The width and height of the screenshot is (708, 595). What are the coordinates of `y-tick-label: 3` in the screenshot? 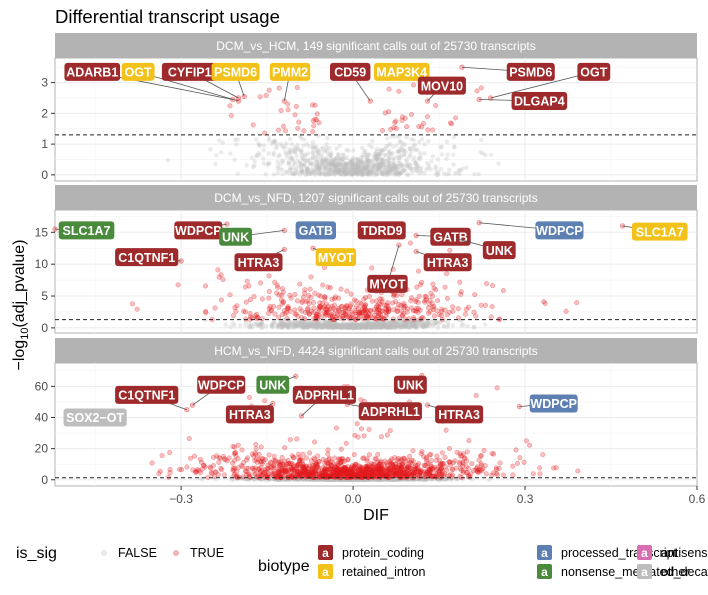 It's located at (44, 83).